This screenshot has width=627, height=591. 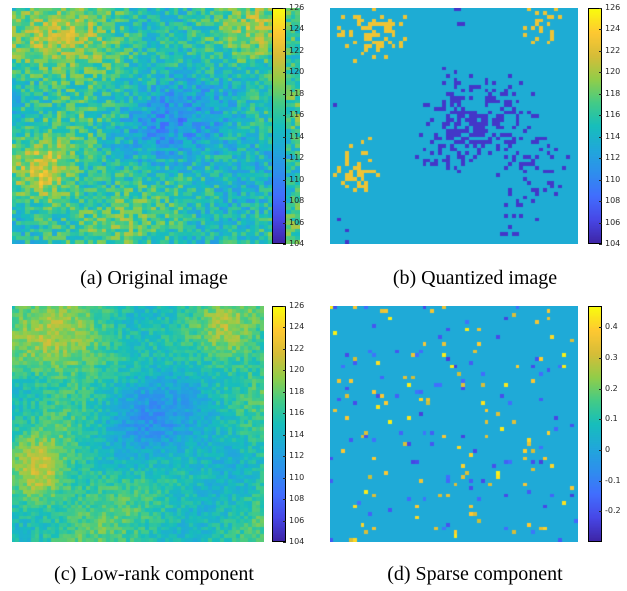 What do you see at coordinates (154, 574) in the screenshot?
I see `caption-low-rank-component: (c) Low-rank component` at bounding box center [154, 574].